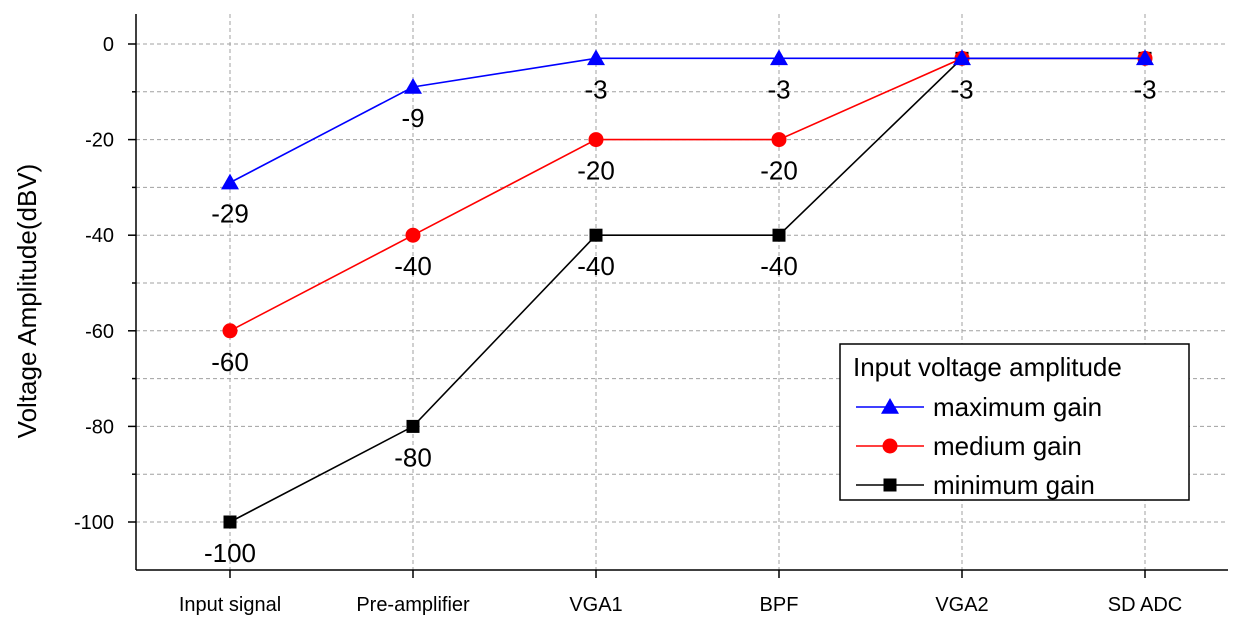 Image resolution: width=1246 pixels, height=639 pixels. Describe the element at coordinates (99, 236) in the screenshot. I see `y-tick-label: -40` at that location.